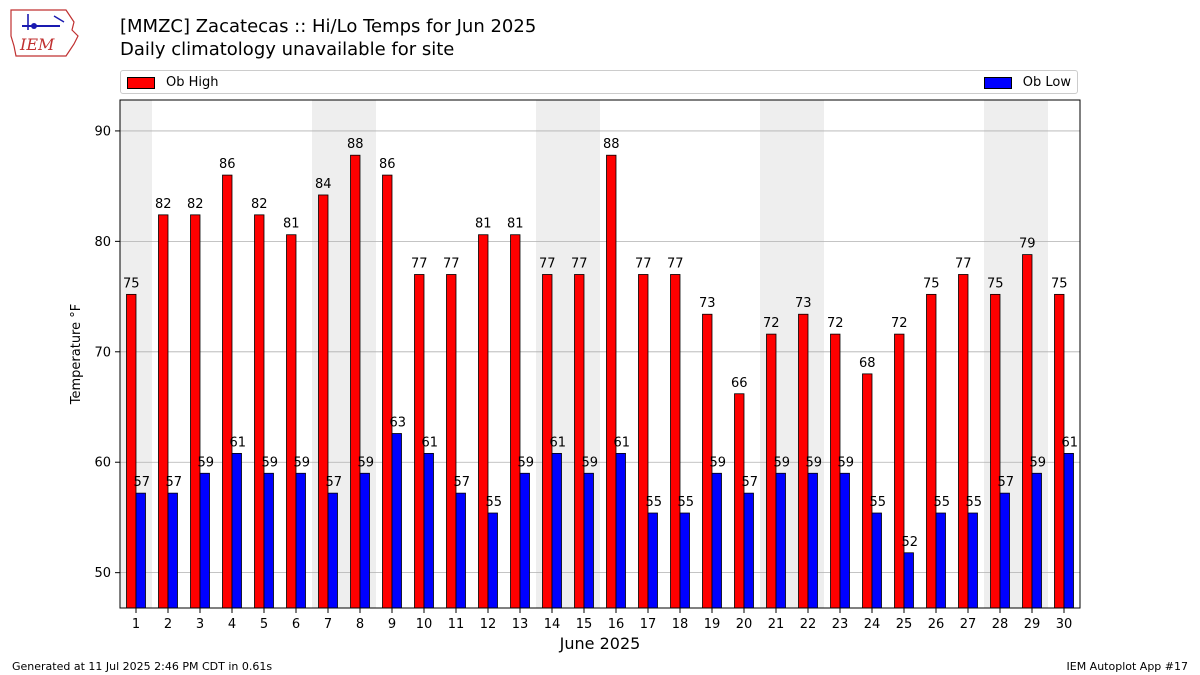 This screenshot has width=1200, height=675. I want to click on y-axis-label: Temperature °F, so click(76, 354).